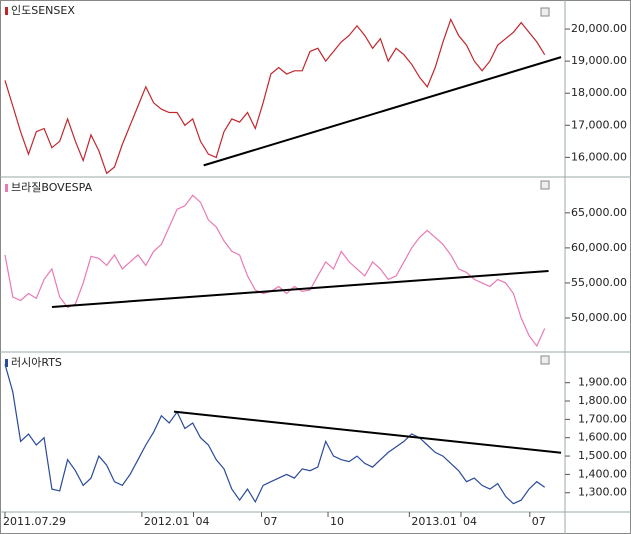 The image size is (631, 534). Describe the element at coordinates (602, 400) in the screenshot. I see `y-tick-label: 1,800.00` at that location.